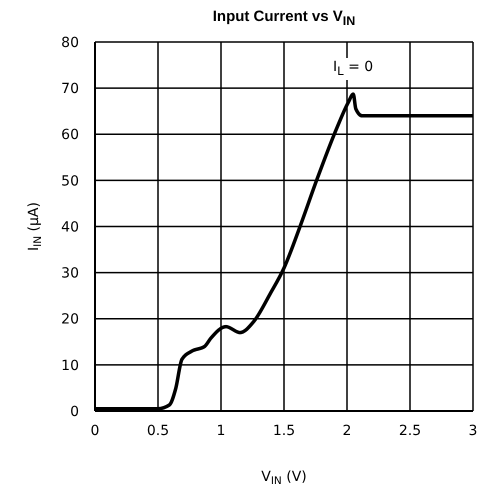 Image resolution: width=479 pixels, height=489 pixels. I want to click on x-tick-label: 3, so click(473, 430).